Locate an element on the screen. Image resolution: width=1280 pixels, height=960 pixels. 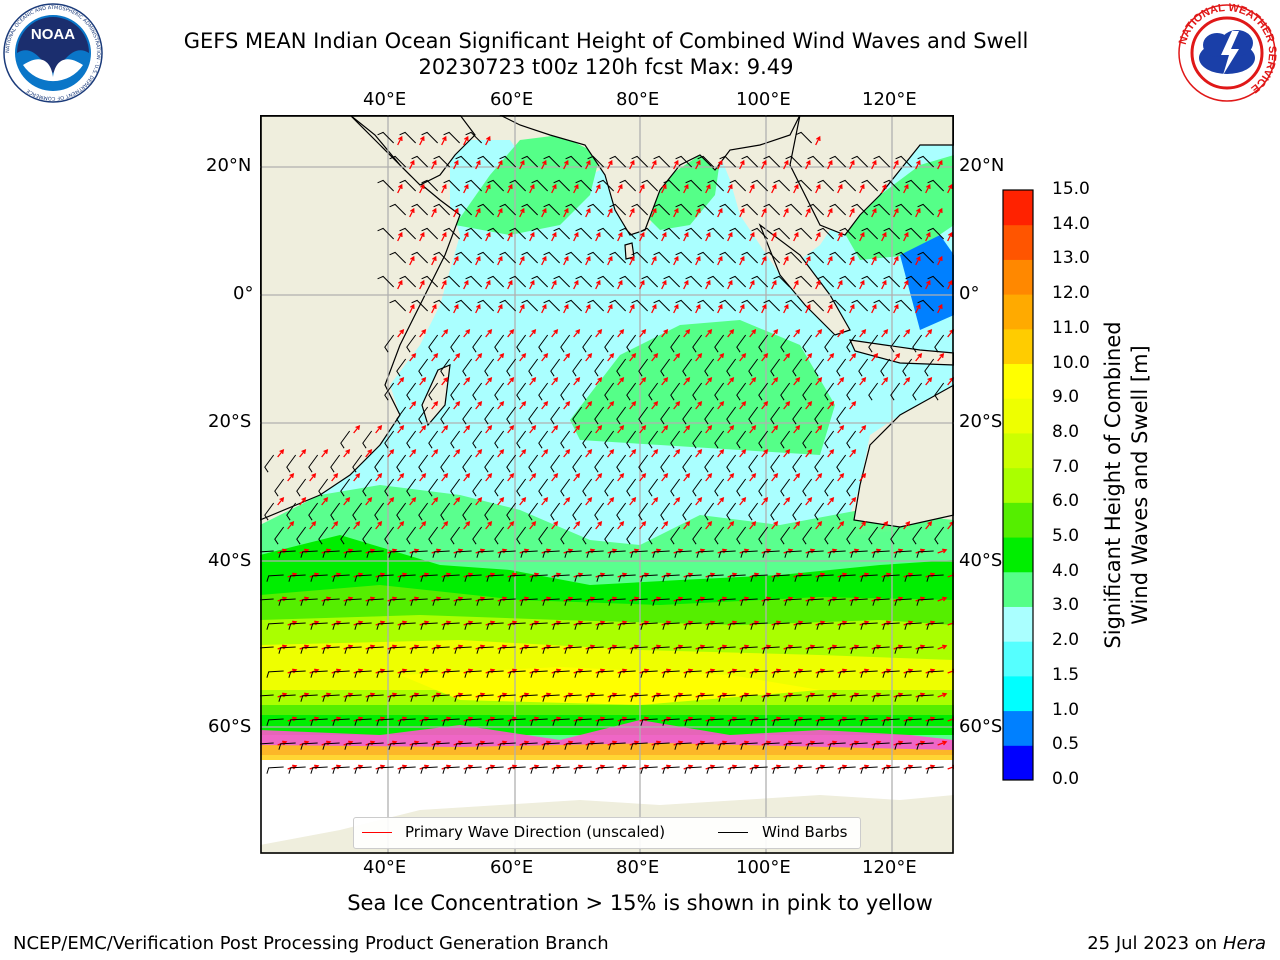
colorbar-tick-label: 5.0 is located at coordinates (1066, 536).